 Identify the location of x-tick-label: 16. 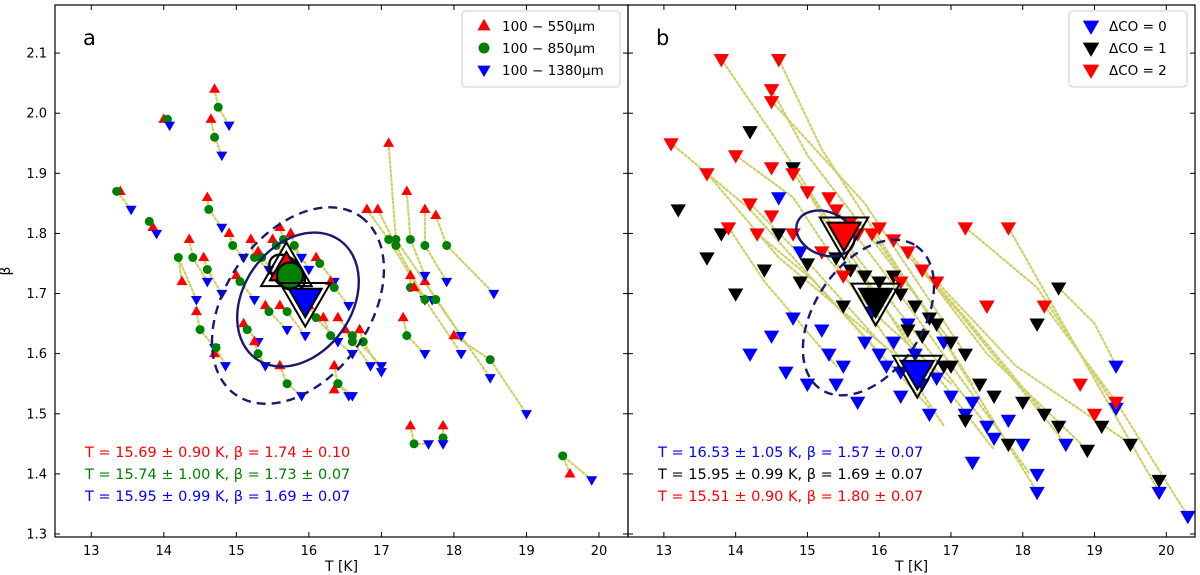
(309, 551).